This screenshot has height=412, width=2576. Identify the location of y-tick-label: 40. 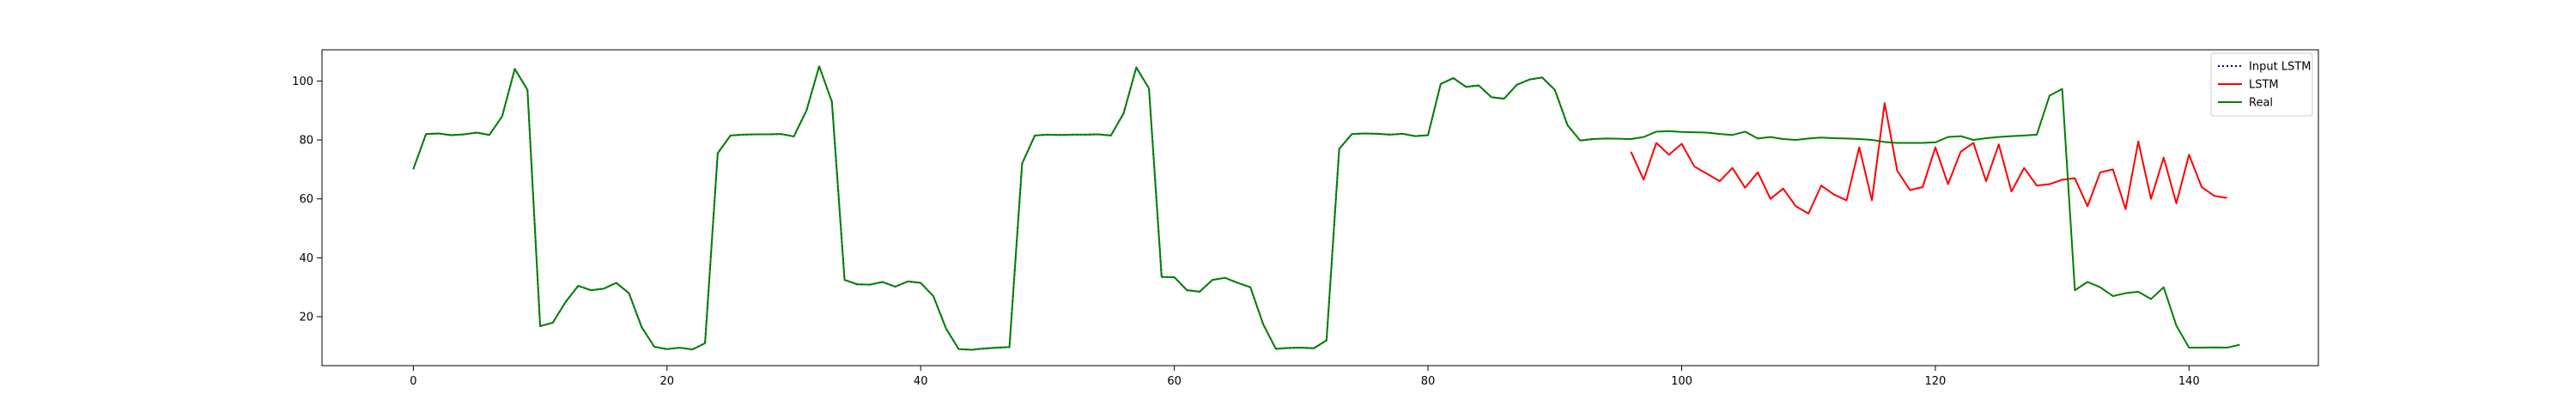
(306, 258).